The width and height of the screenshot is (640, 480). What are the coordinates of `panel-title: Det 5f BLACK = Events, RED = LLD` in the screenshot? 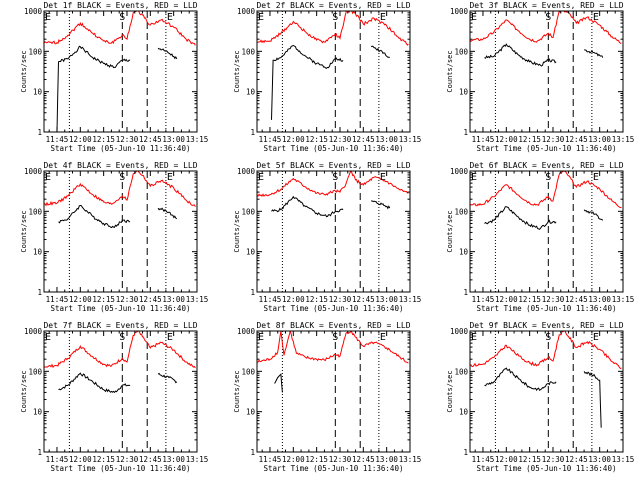 It's located at (333, 165).